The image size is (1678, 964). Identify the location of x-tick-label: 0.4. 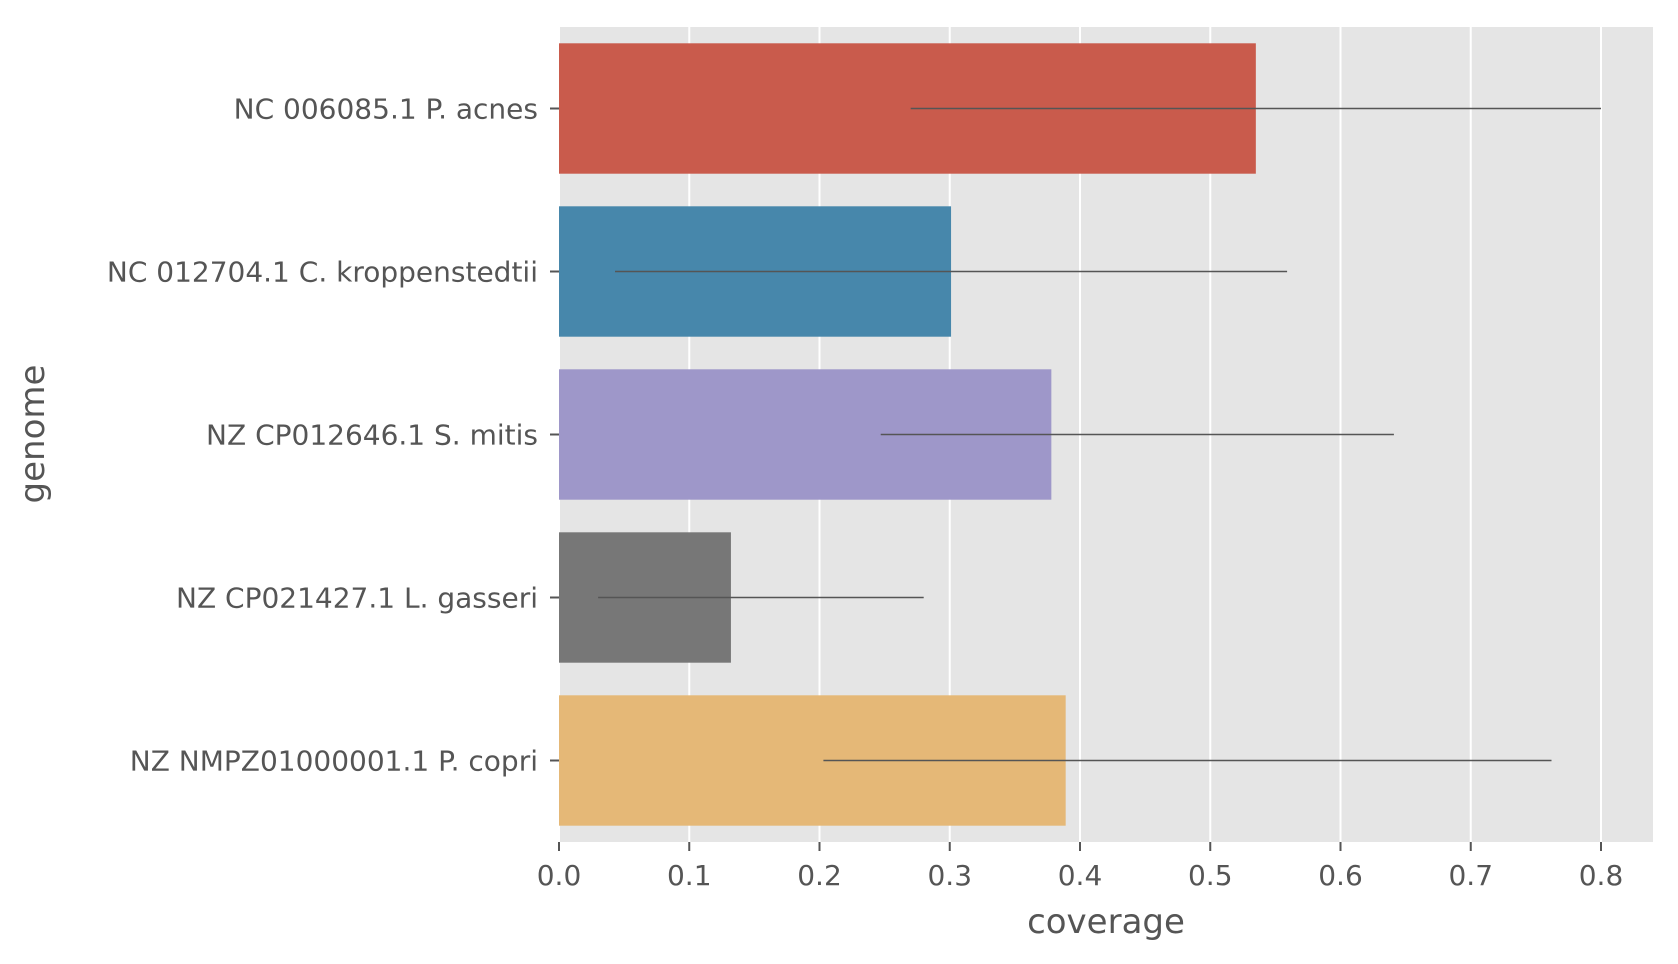
(1080, 875).